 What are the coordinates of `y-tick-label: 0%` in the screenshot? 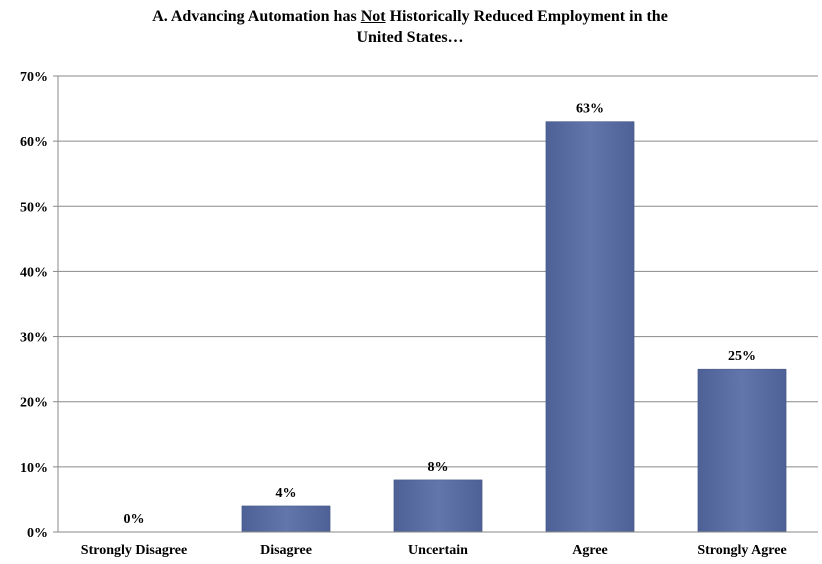 It's located at (37, 533).